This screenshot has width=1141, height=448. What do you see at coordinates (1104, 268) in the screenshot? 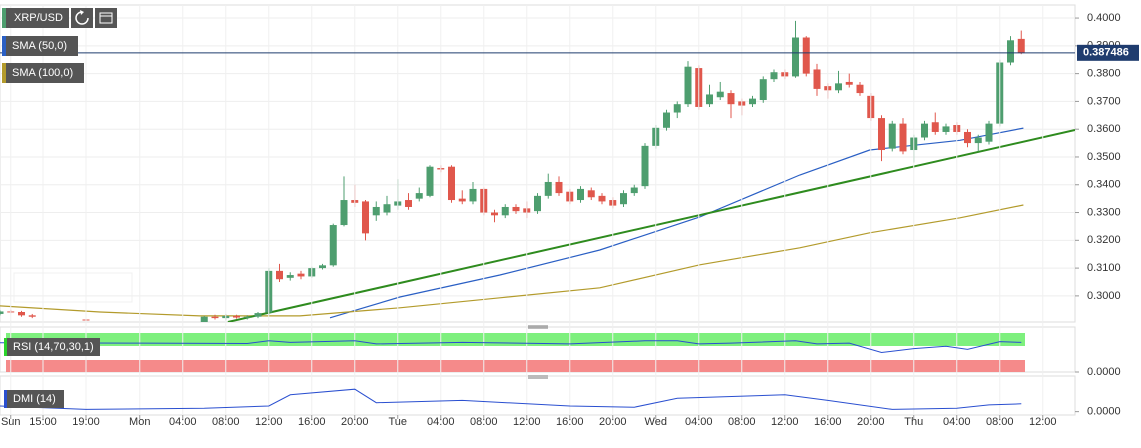
I see `y-tick-label: 0.3100` at bounding box center [1104, 268].